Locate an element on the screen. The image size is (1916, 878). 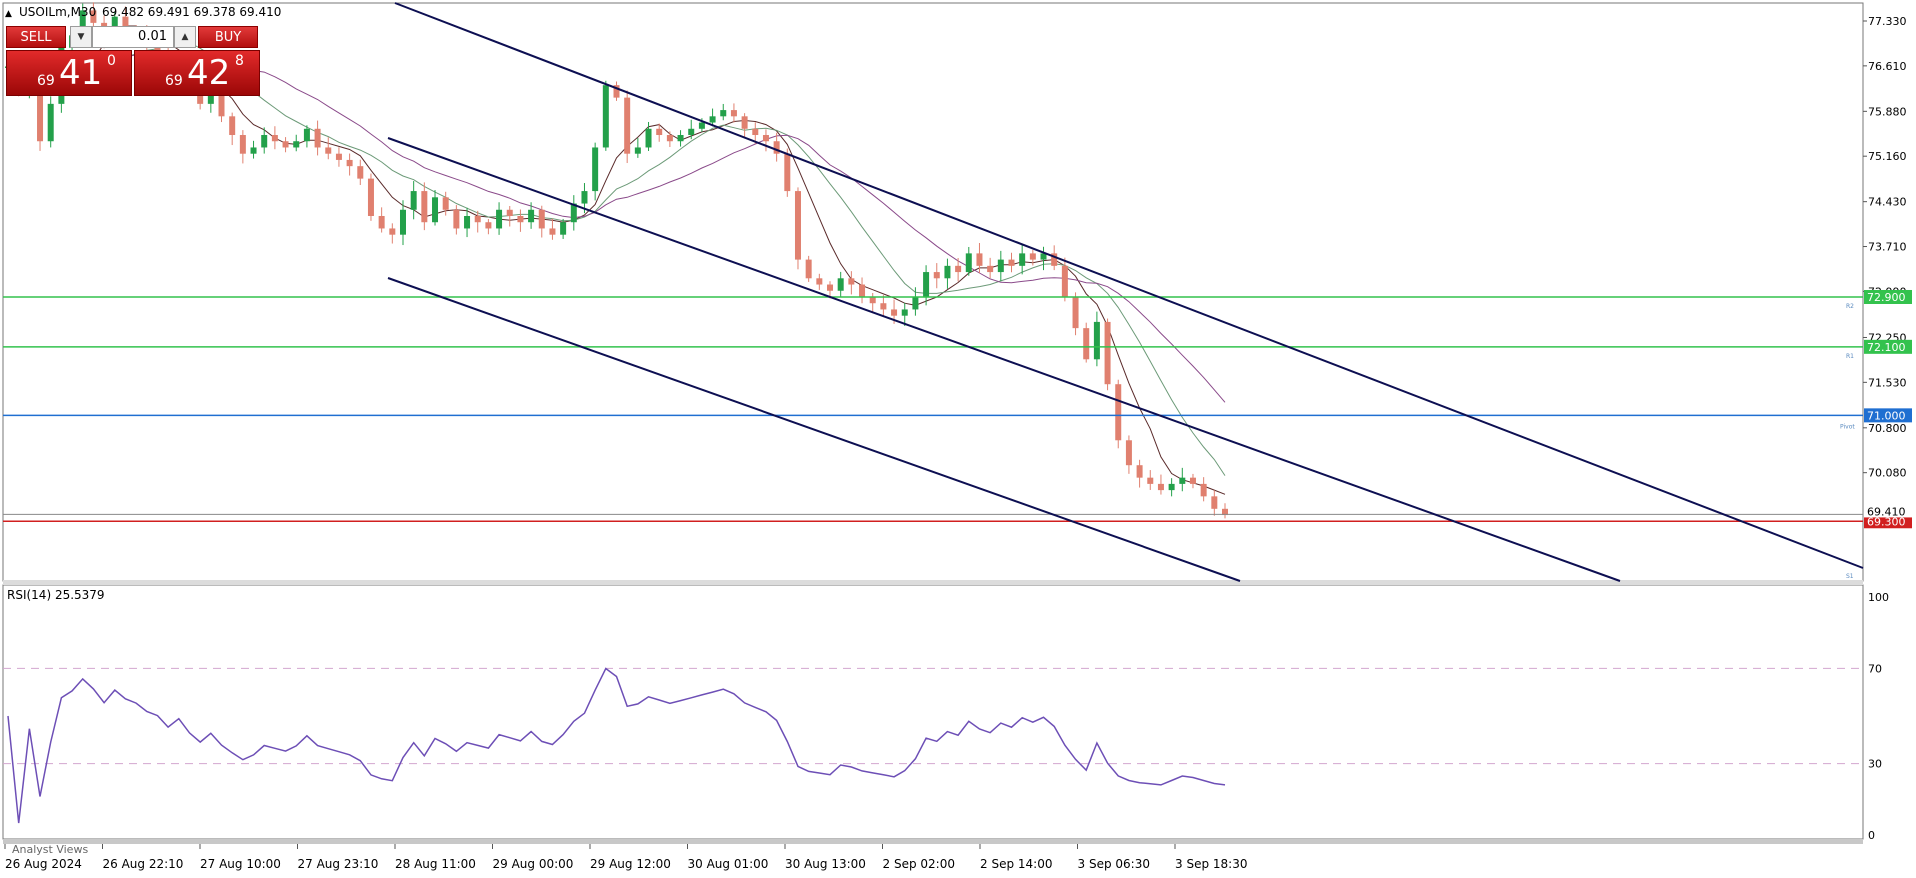
triangle-icon: ▲ is located at coordinates (8, 14).